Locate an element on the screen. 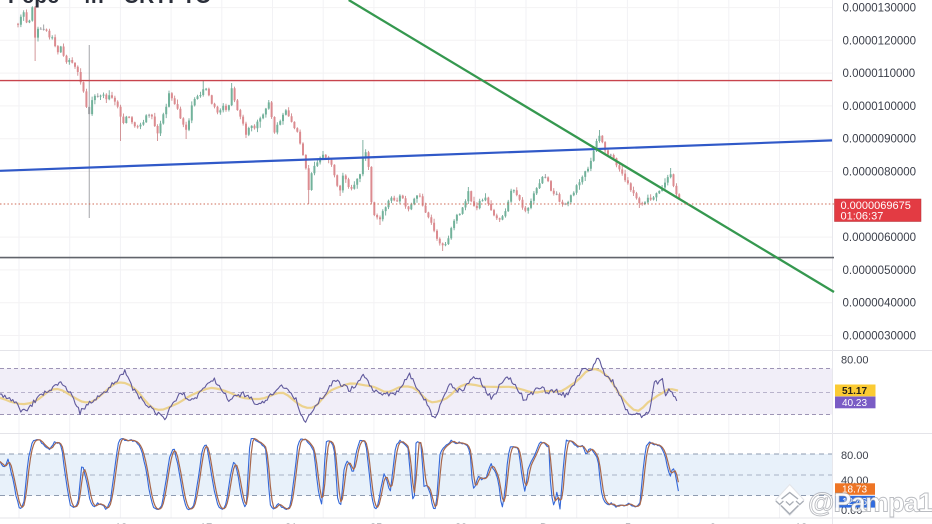 The width and height of the screenshot is (932, 524). svg-text: Pepe · 4h · CRYPTO is located at coordinates (110, 4).